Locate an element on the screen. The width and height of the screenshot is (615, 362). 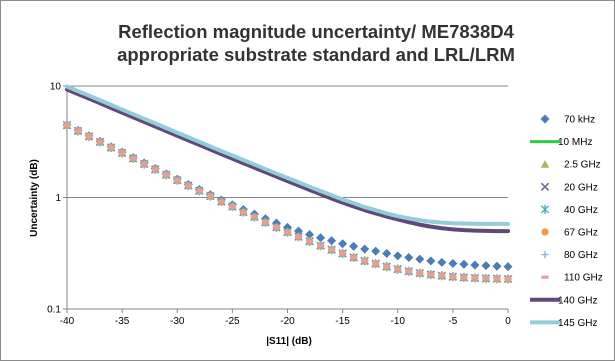
legend-item: 140 GHz is located at coordinates (563, 300).